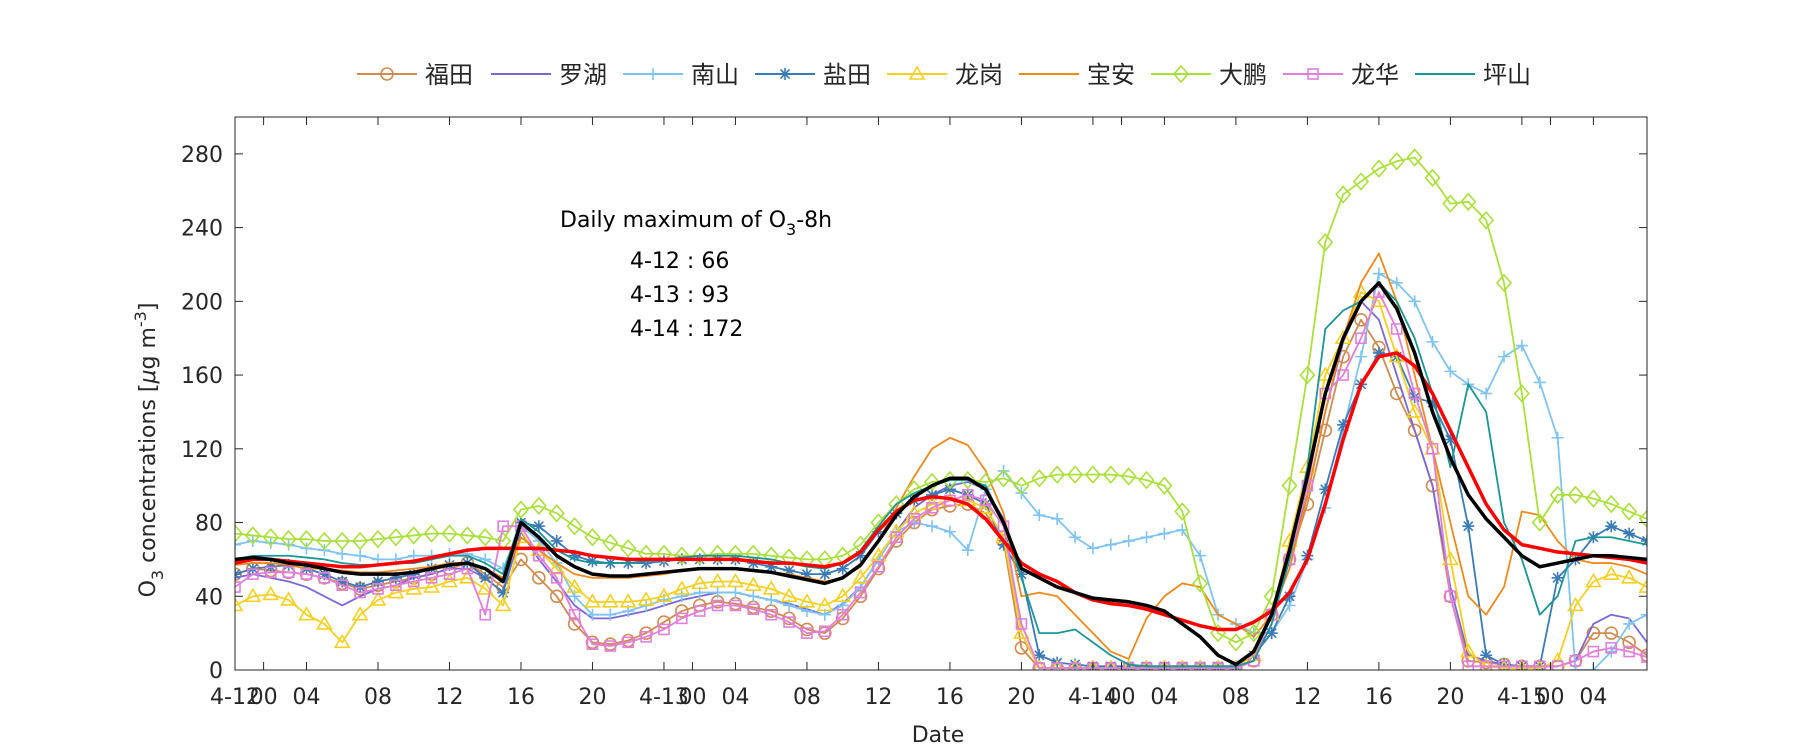  I want to click on x-tick-label: 12, so click(449, 697).